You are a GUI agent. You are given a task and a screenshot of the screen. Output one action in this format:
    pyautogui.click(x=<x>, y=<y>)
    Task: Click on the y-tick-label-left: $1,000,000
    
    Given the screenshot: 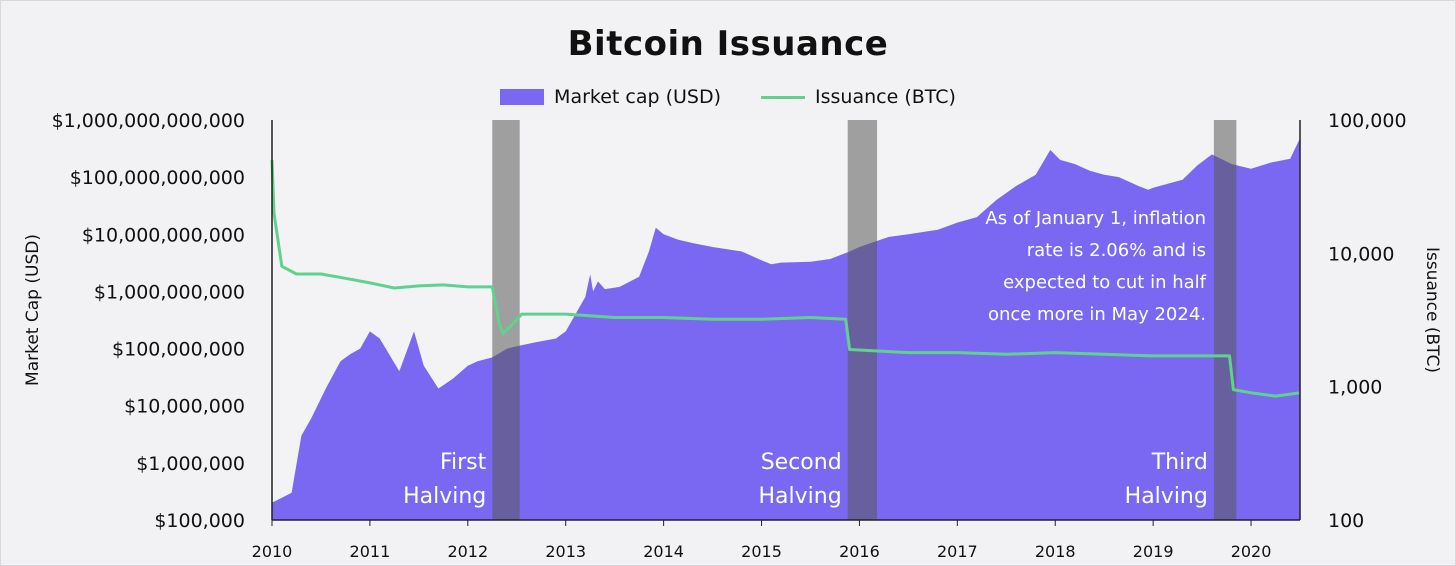 What is the action you would take?
    pyautogui.click(x=190, y=464)
    